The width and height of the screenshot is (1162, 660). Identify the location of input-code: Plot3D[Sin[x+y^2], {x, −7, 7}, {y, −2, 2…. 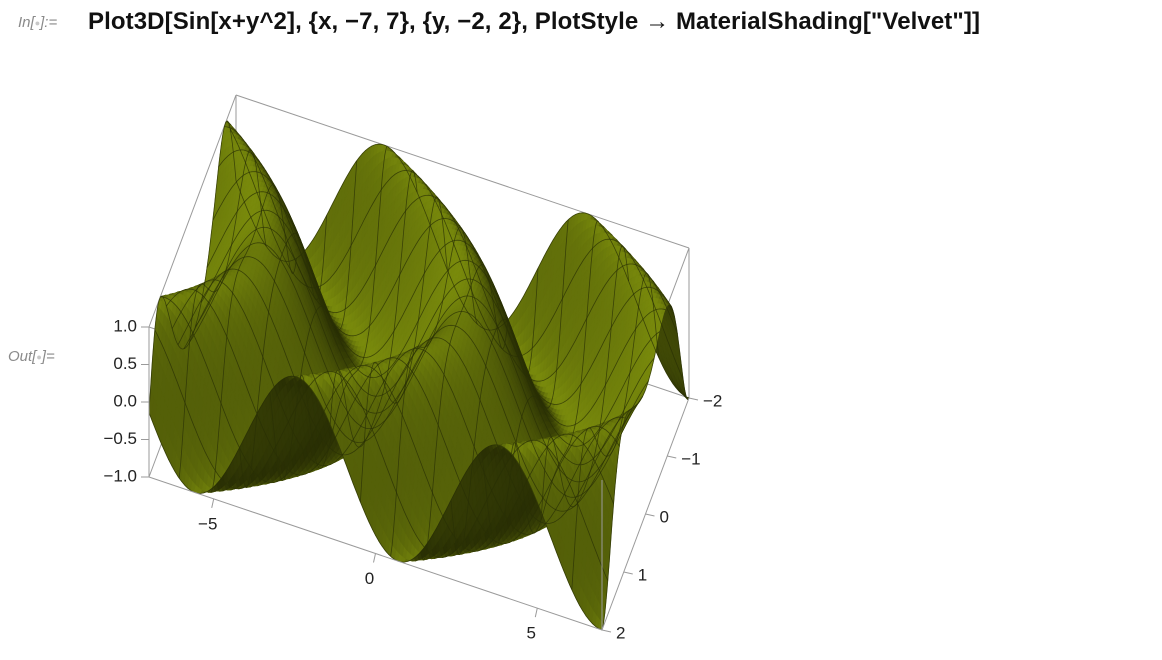
(534, 22).